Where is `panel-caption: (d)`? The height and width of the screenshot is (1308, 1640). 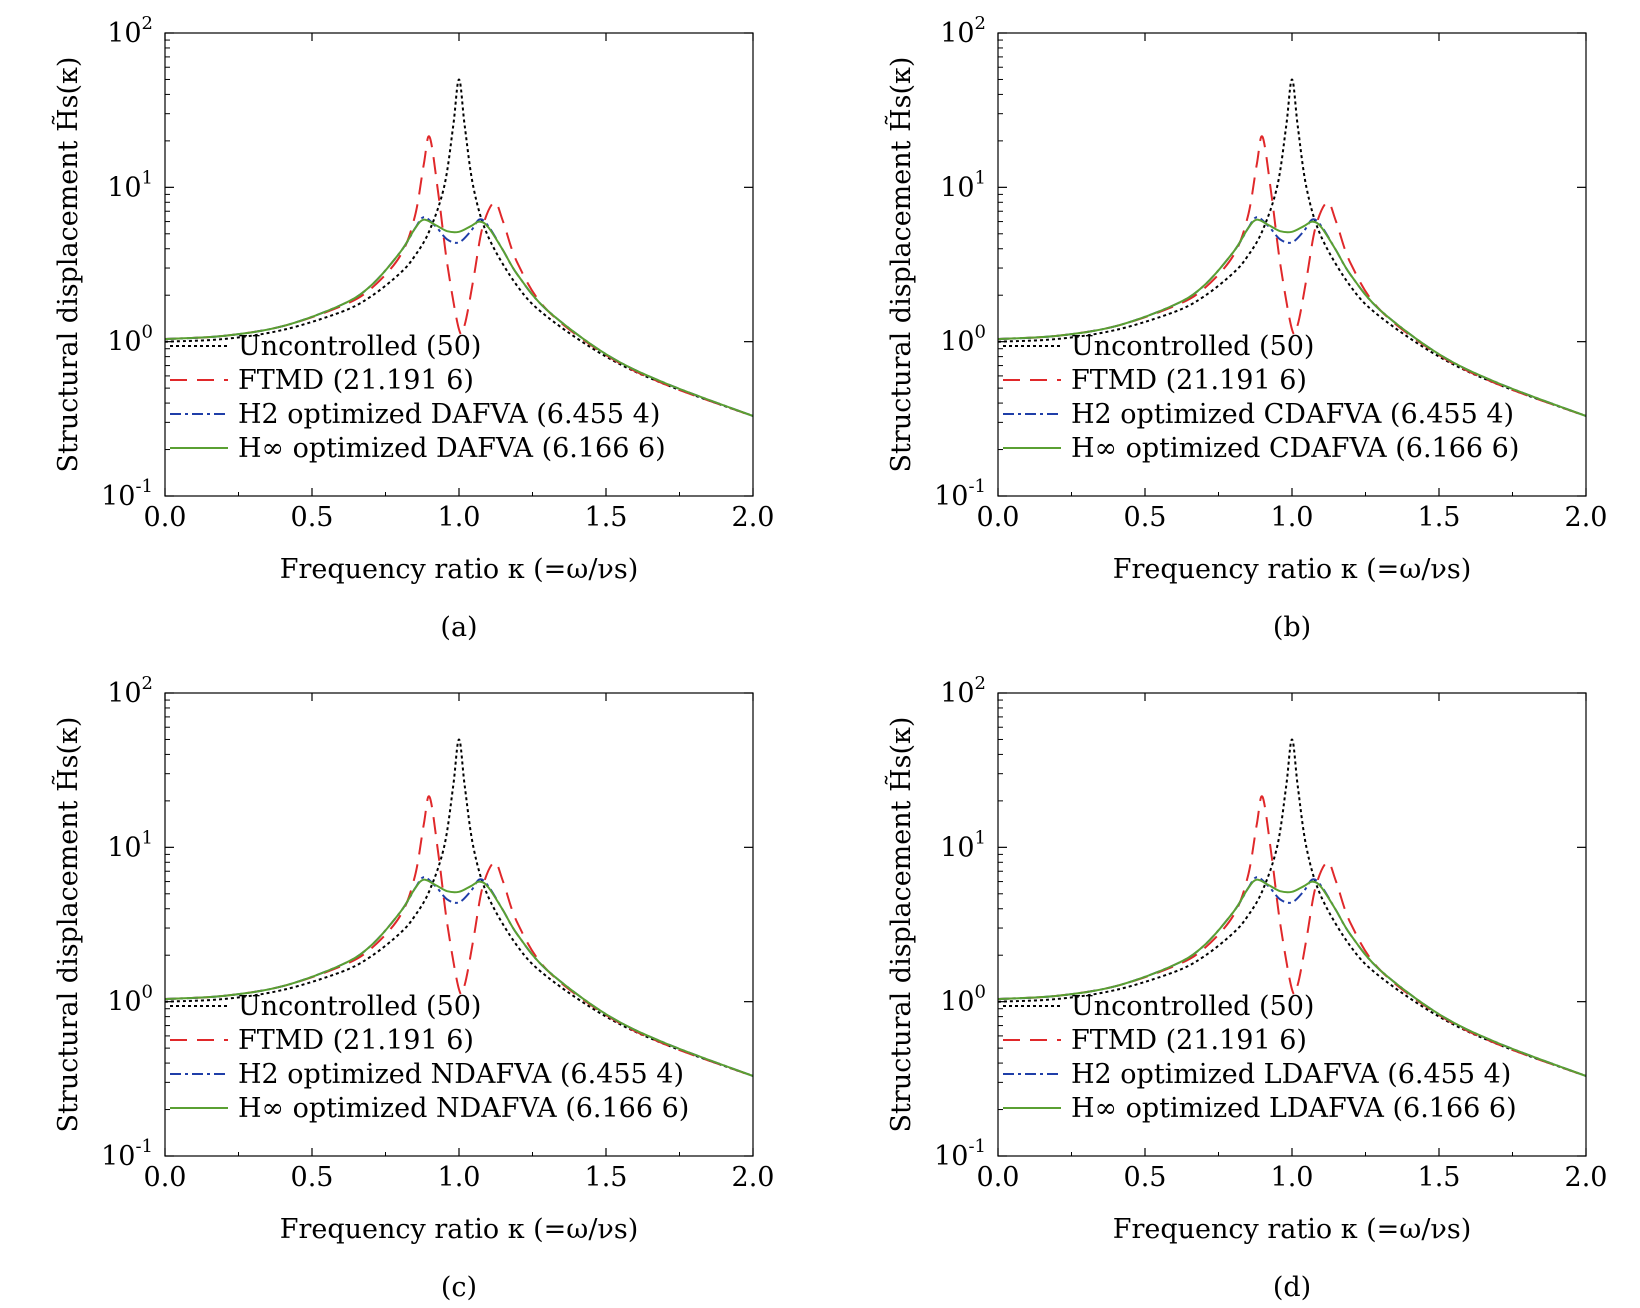 panel-caption: (d) is located at coordinates (1292, 1287).